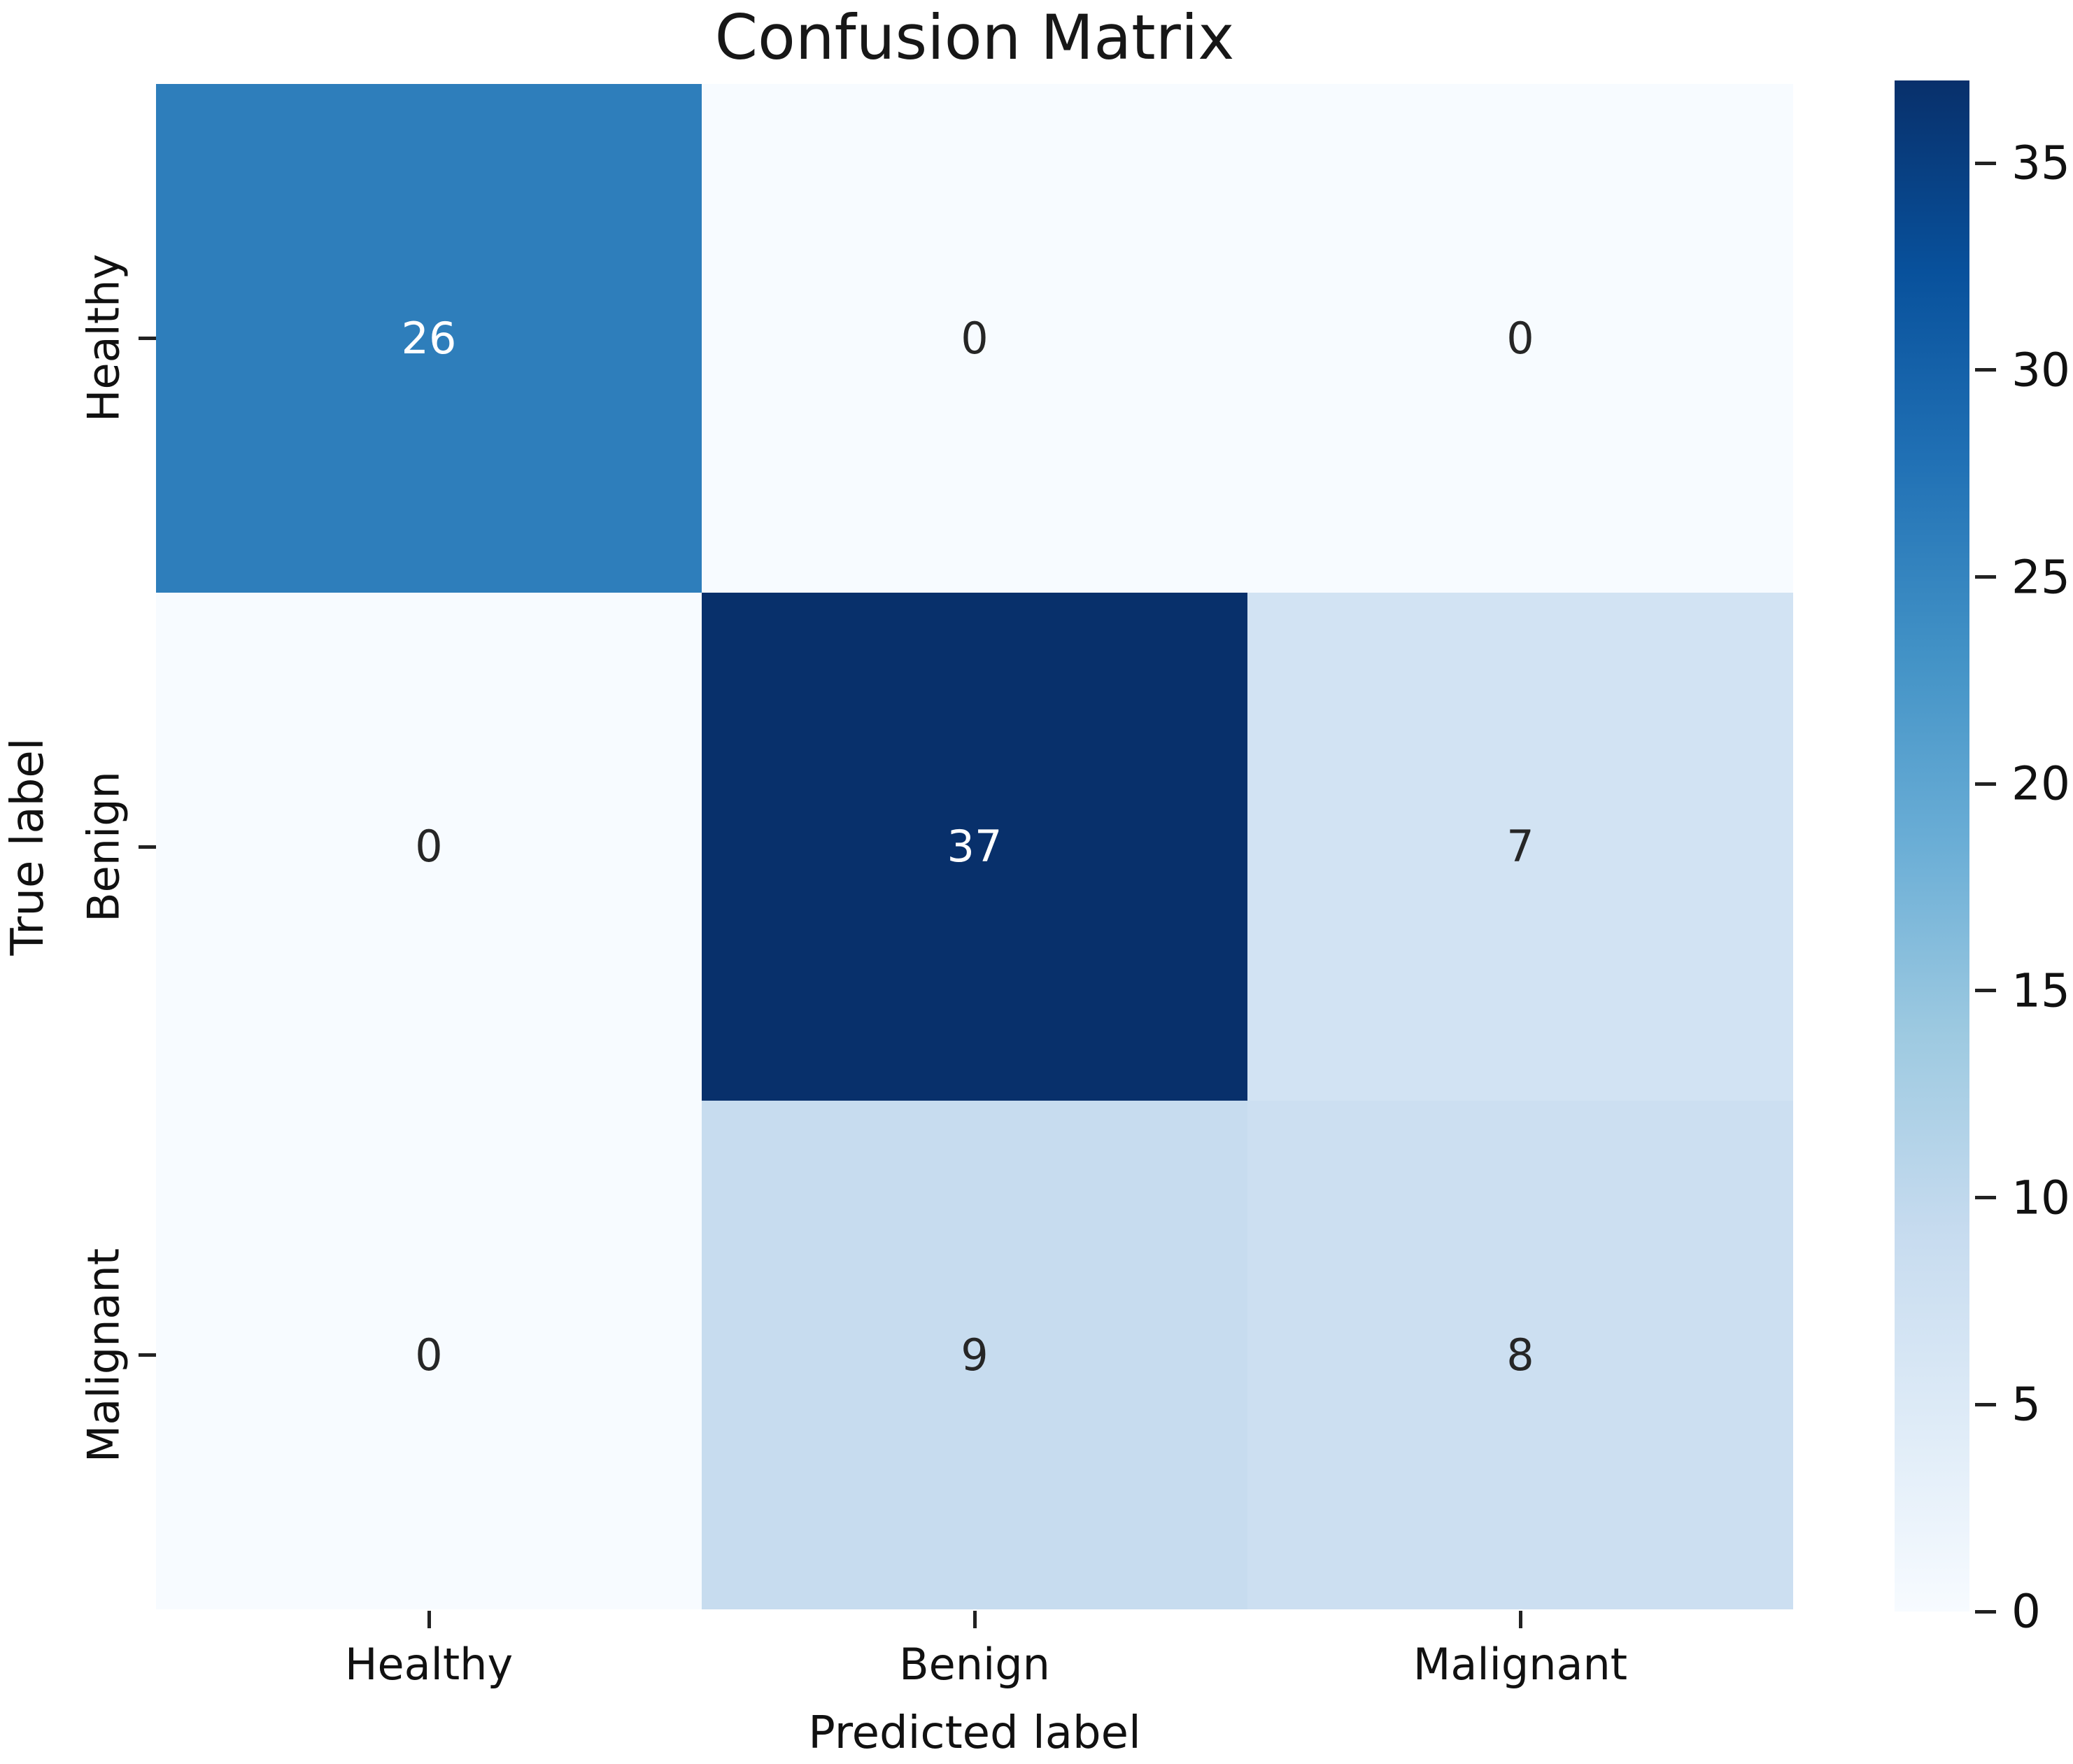  I want to click on heatmap-cell-r2c1: 9, so click(974, 1355).